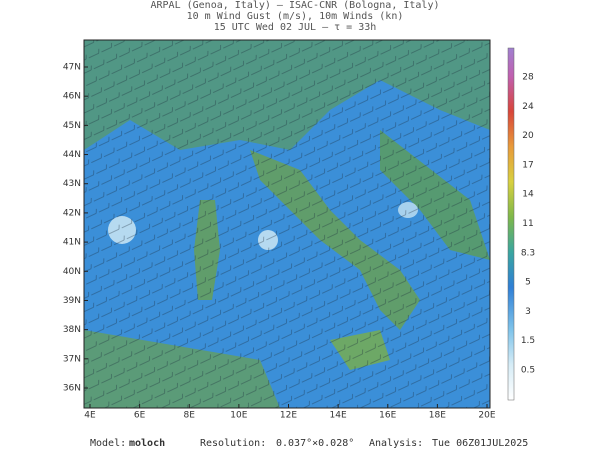 This screenshot has width=600, height=450. What do you see at coordinates (72, 272) in the screenshot?
I see `lat-label: 40N` at bounding box center [72, 272].